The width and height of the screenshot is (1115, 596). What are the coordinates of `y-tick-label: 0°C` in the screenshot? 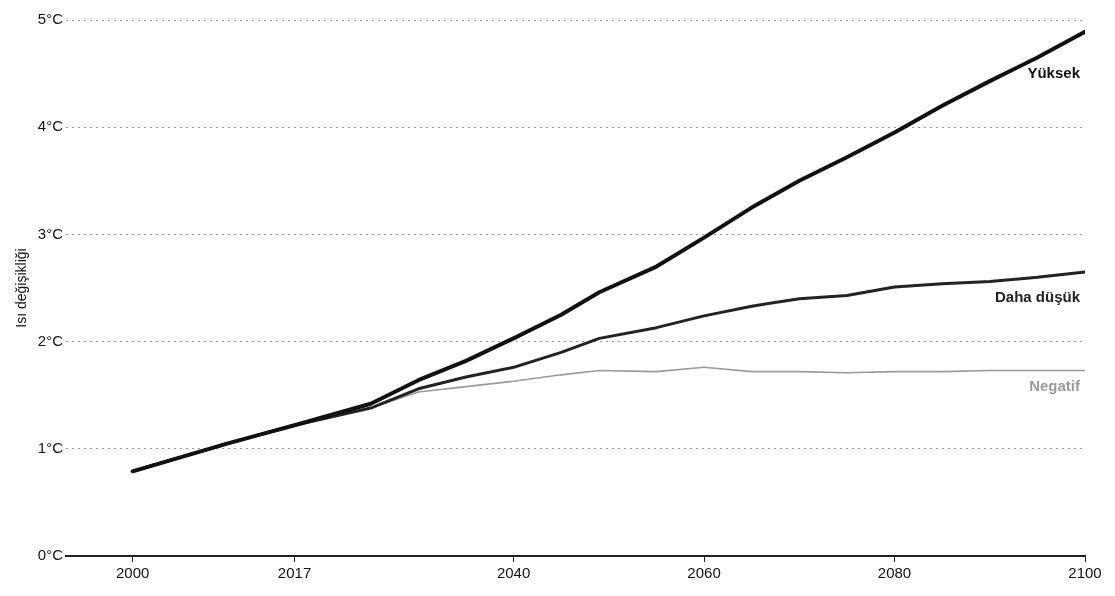 It's located at (50, 555).